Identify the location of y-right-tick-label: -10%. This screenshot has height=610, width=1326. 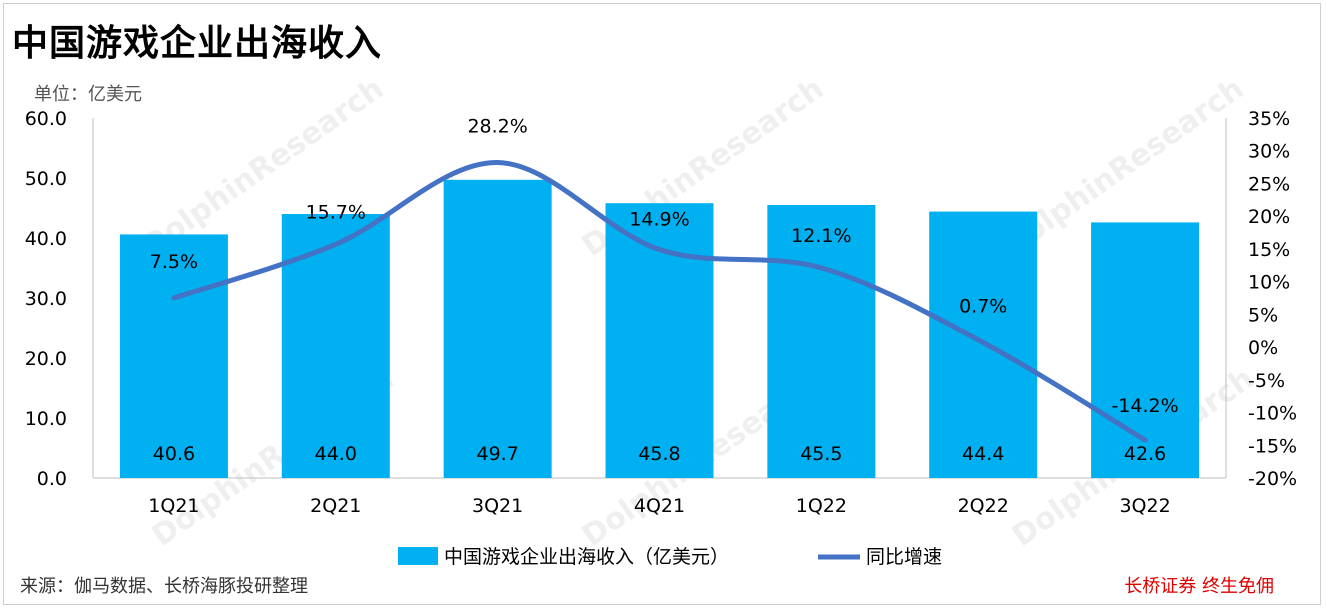
(1272, 414).